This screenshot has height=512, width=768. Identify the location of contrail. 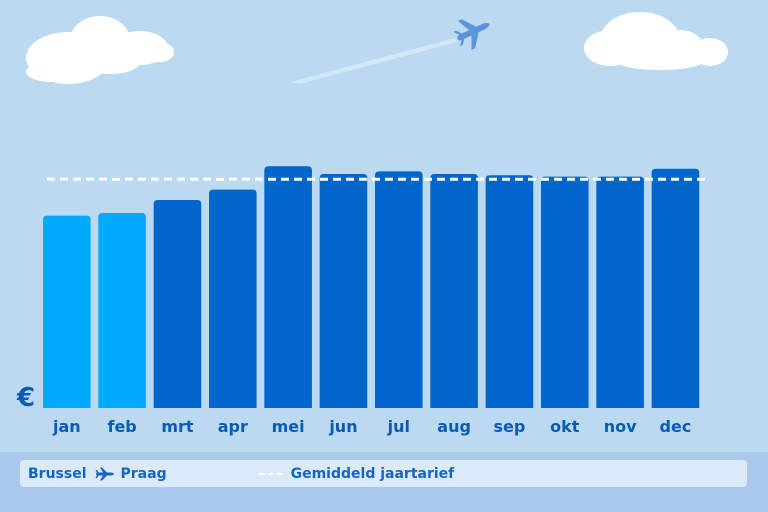
(373, 61).